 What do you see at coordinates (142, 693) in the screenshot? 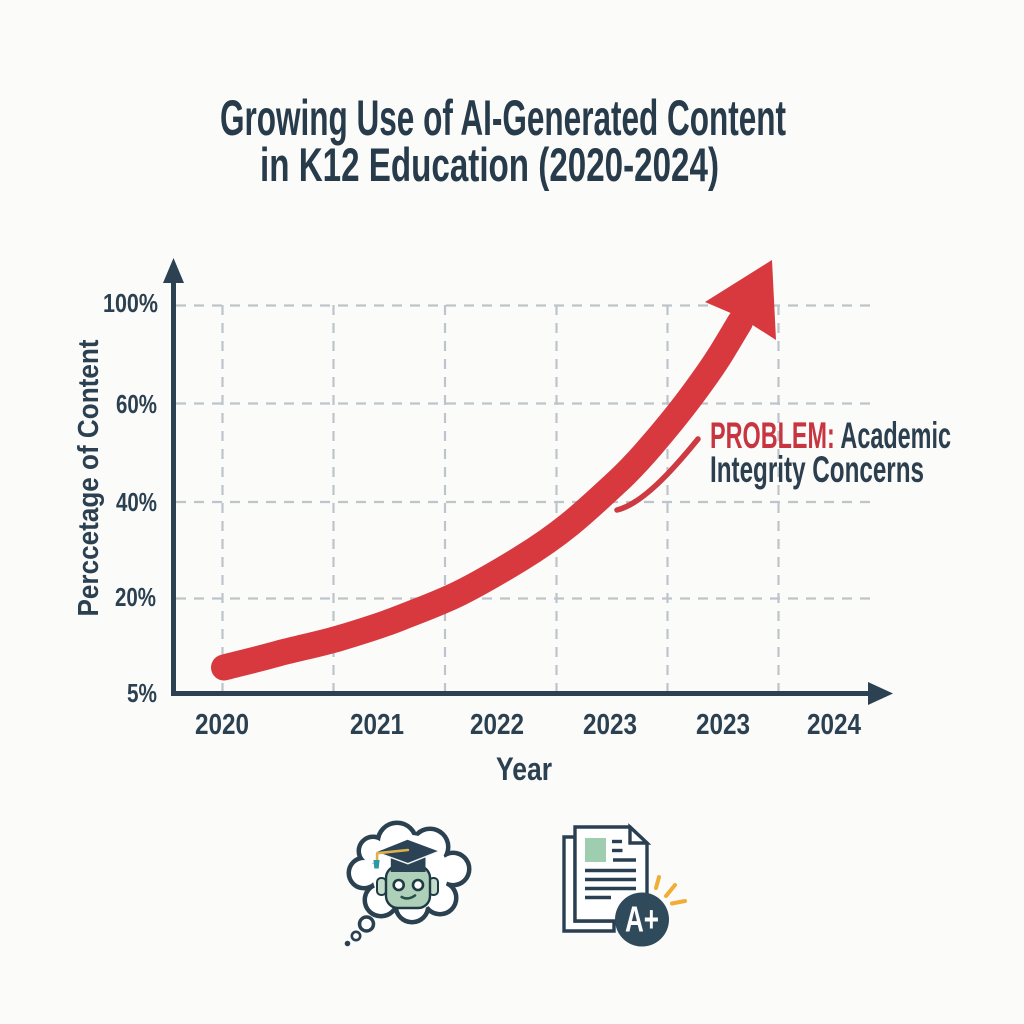
I see `svg-text: 5%` at bounding box center [142, 693].